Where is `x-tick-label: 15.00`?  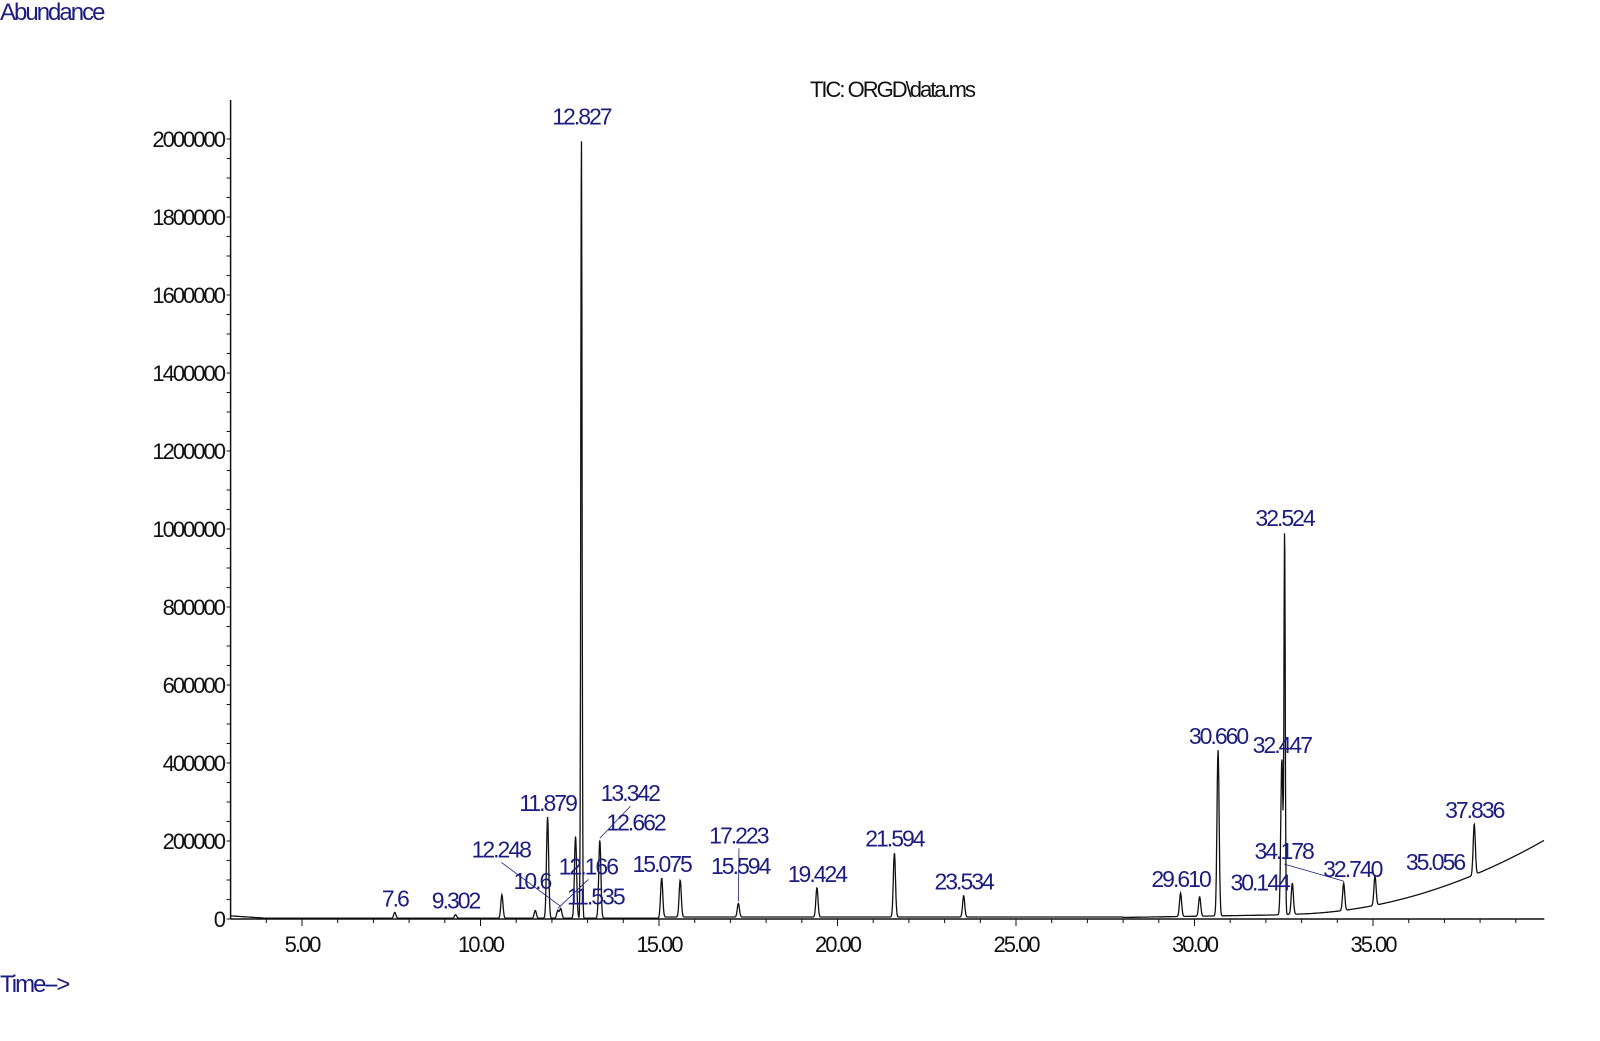 x-tick-label: 15.00 is located at coordinates (659, 944).